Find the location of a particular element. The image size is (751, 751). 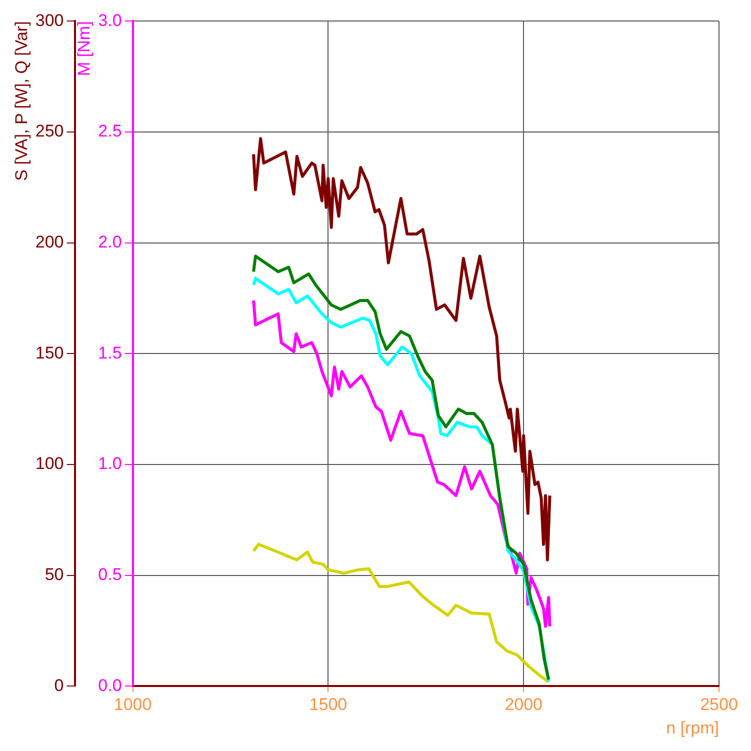

y2-tick-label: 1.0 is located at coordinates (110, 464).